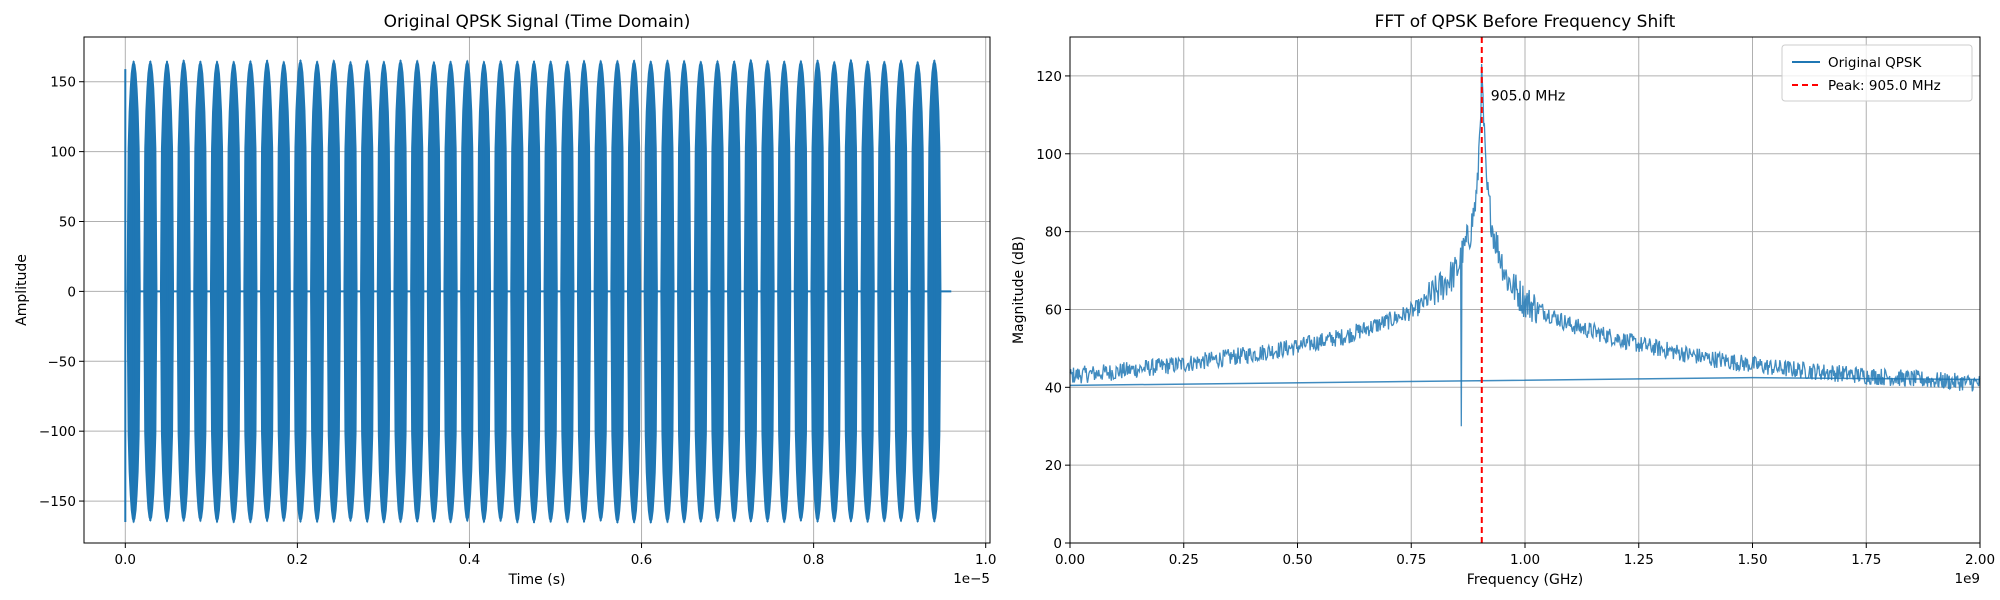  Describe the element at coordinates (1053, 233) in the screenshot. I see `y-tick-label: 80` at that location.